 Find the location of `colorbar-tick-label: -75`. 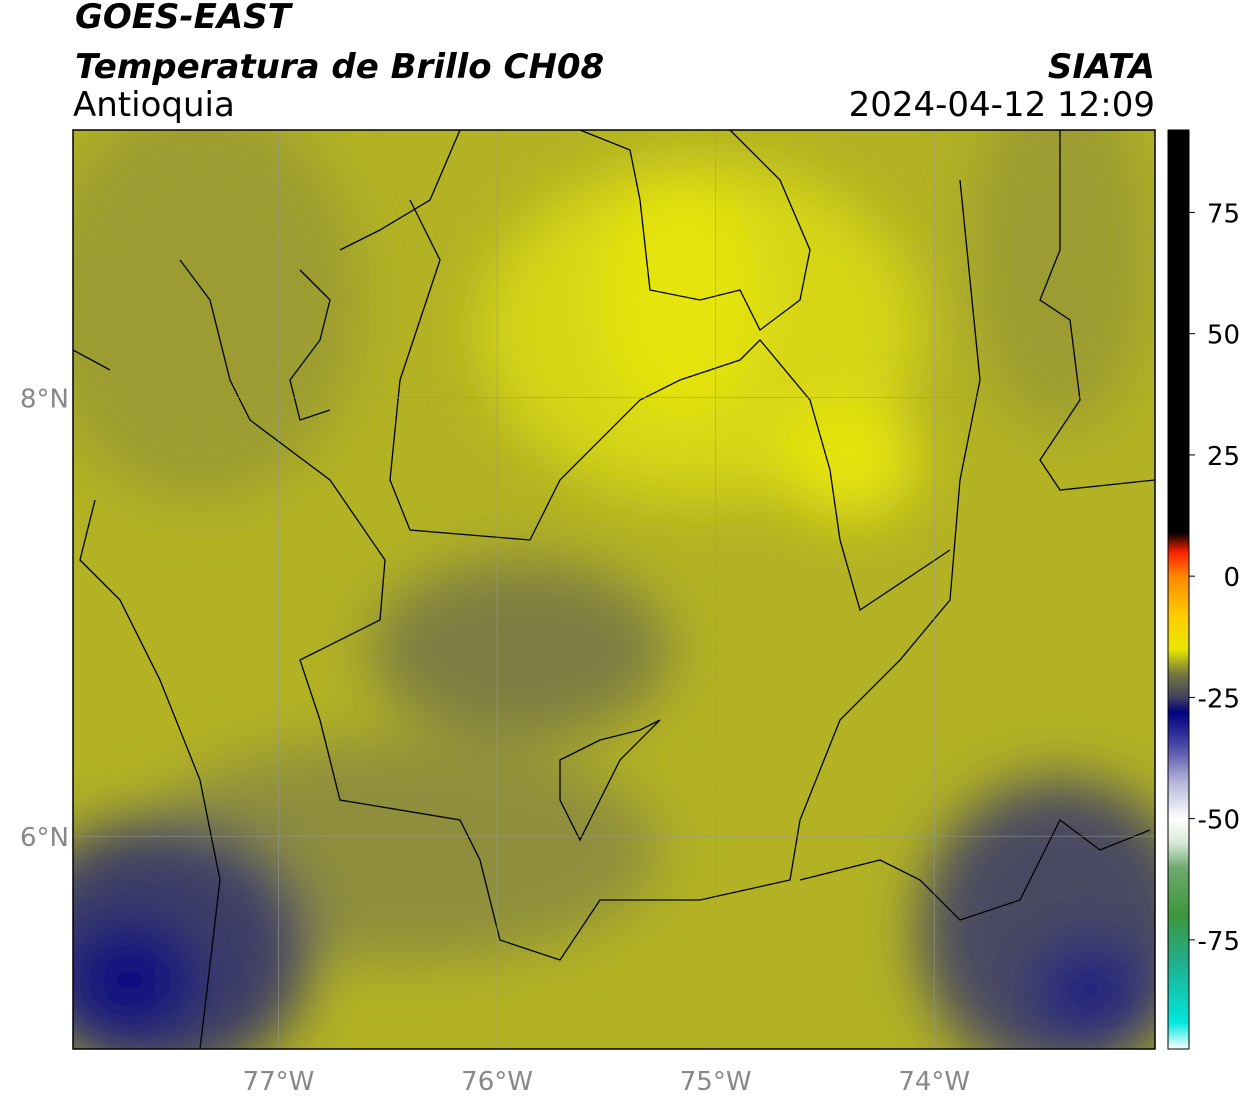

colorbar-tick-label: -75 is located at coordinates (1219, 942).